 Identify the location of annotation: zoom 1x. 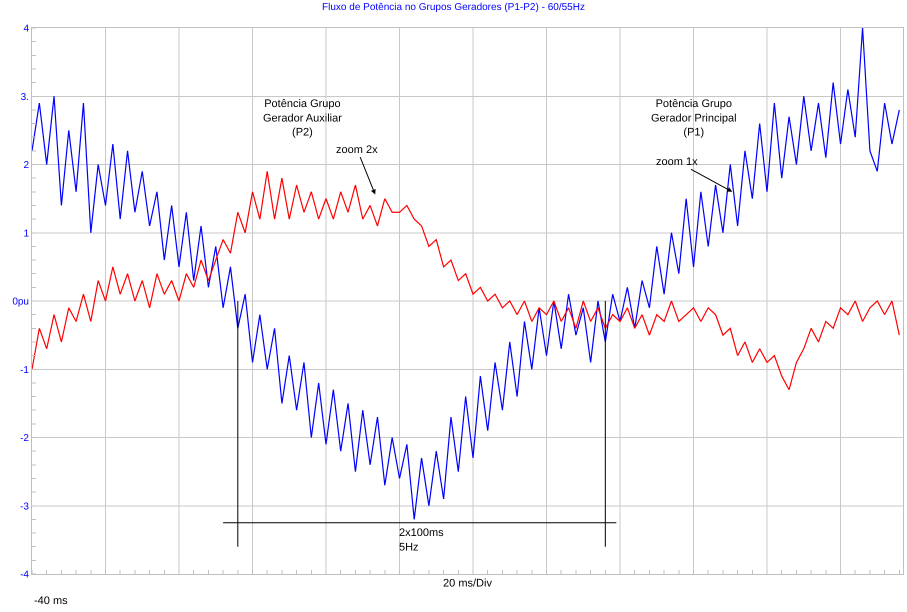
(677, 162).